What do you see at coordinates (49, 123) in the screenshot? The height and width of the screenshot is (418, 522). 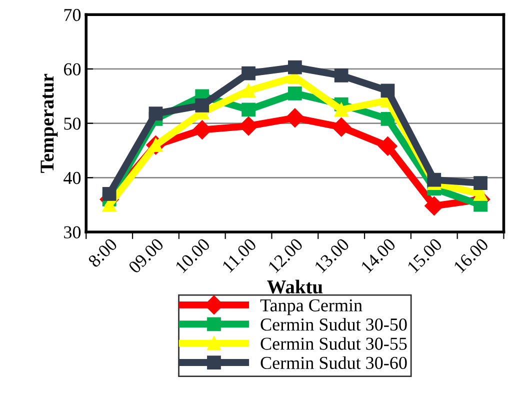 I see `y-axis-title: Temperatur` at bounding box center [49, 123].